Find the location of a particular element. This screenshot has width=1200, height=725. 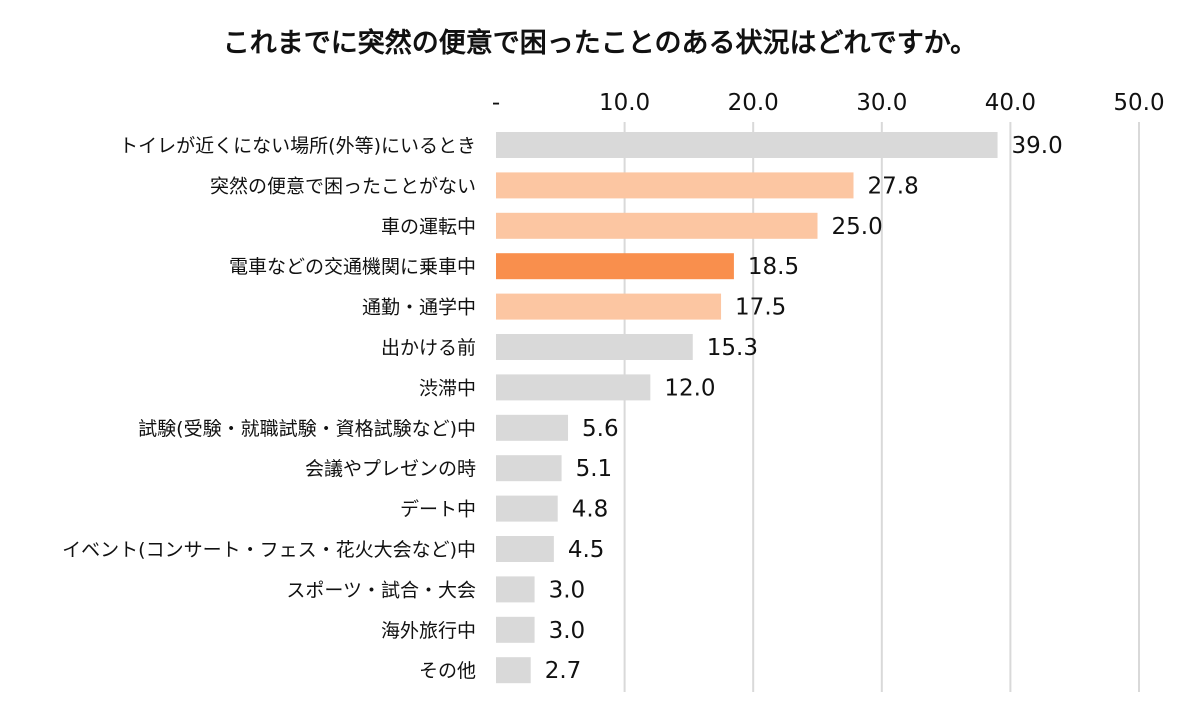

category-label: 会議やプレゼンの時 is located at coordinates (390, 469).